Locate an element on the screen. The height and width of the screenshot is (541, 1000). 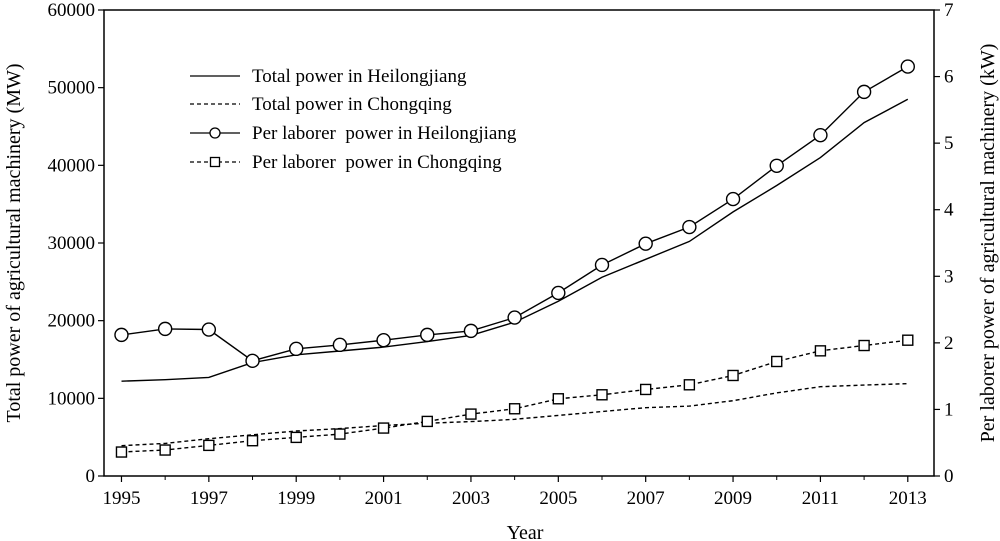
y-tick-label: 20000 is located at coordinates (72, 321).